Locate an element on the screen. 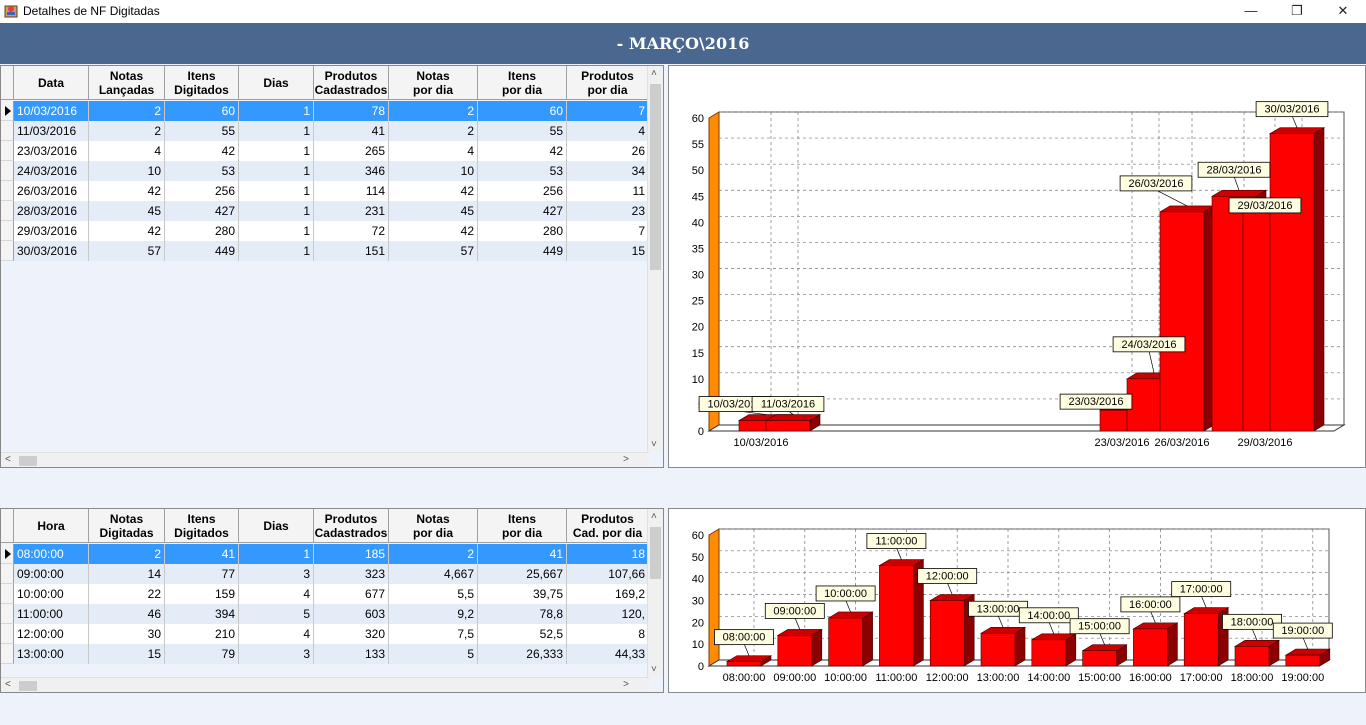 The height and width of the screenshot is (725, 1366). table-cell: 185 is located at coordinates (351, 554).